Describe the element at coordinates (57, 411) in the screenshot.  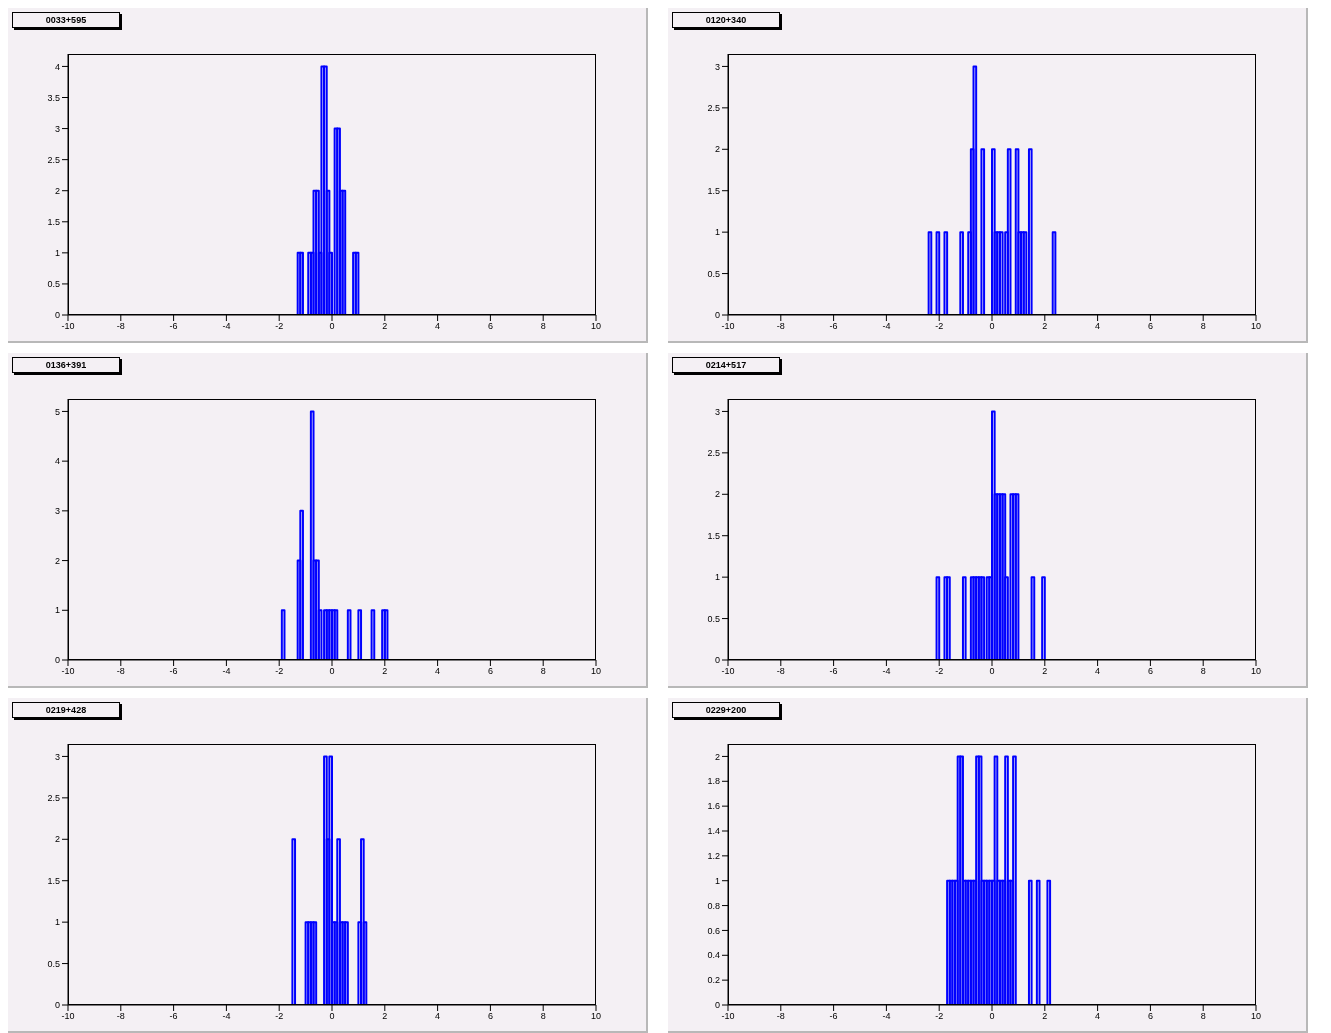
I see `y-tick-label: 5` at that location.